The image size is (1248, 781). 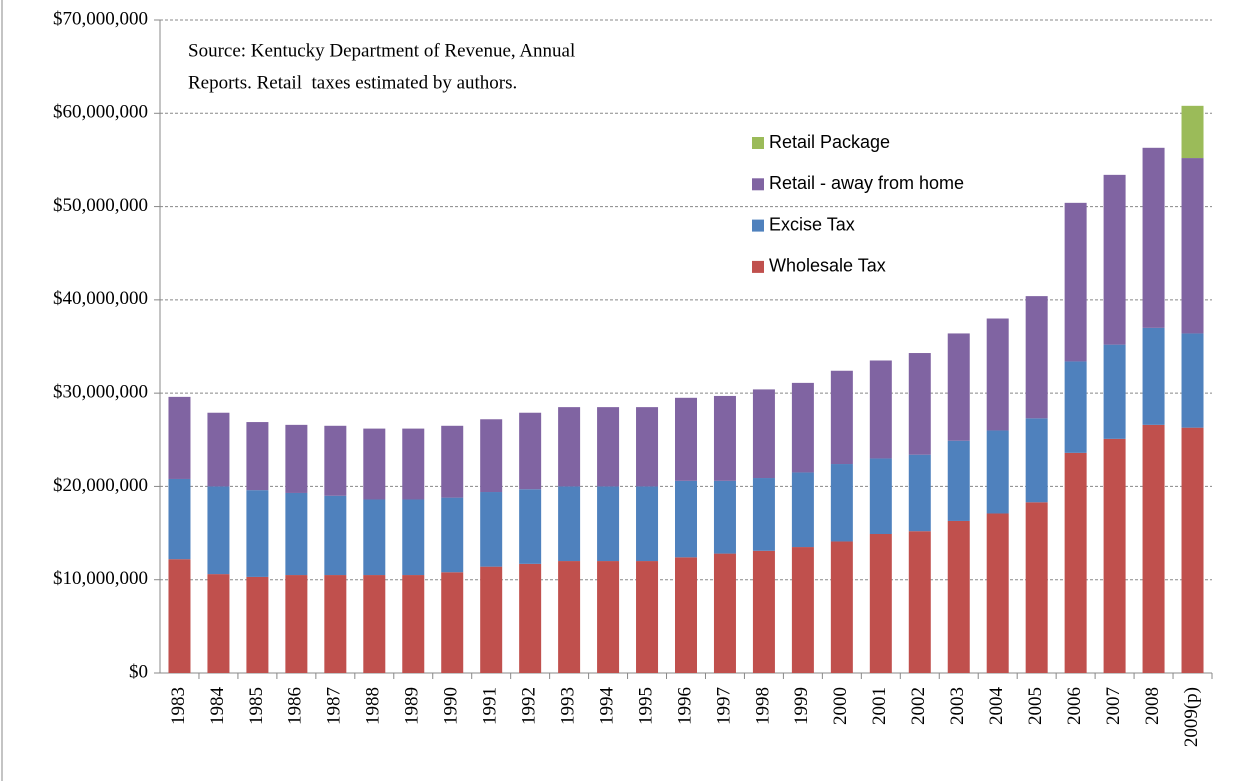 I want to click on y-tick-label: $40,000,000, so click(x=100, y=298).